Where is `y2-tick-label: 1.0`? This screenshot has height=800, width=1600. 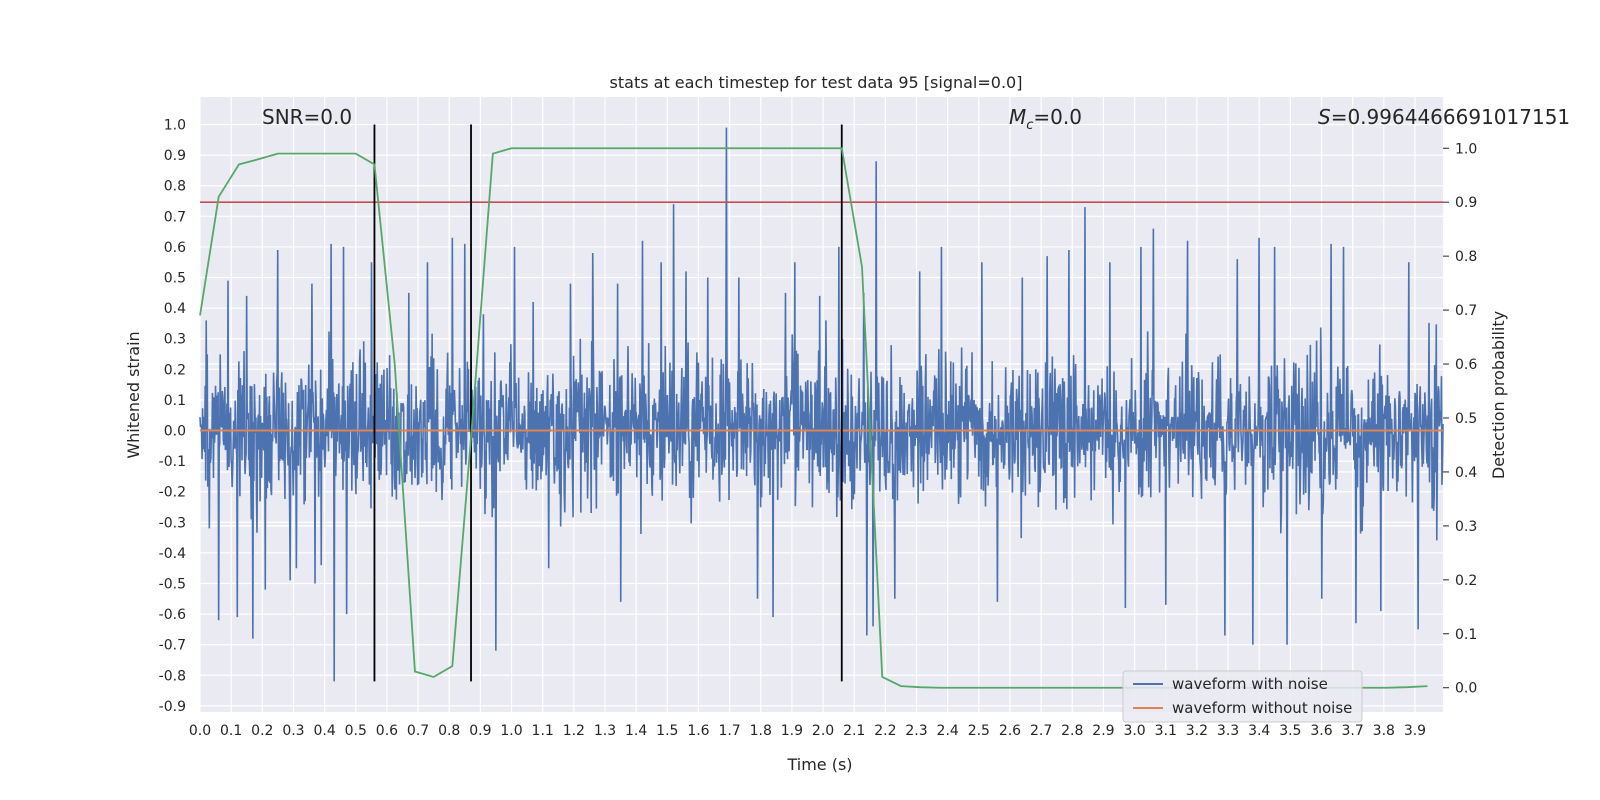
y2-tick-label: 1.0 is located at coordinates (1466, 149).